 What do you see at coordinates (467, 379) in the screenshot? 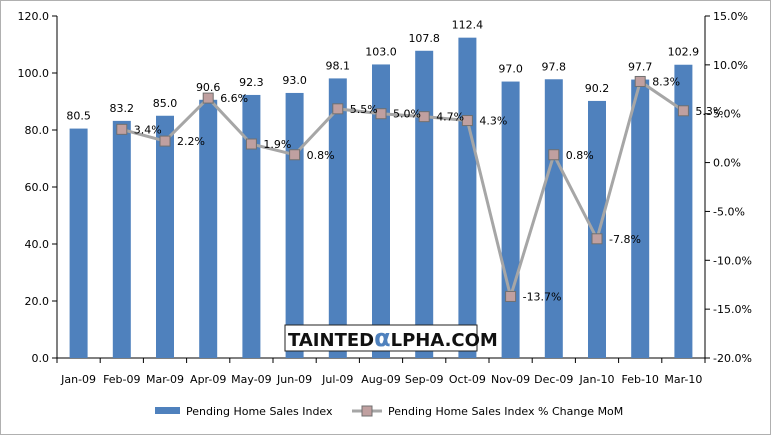
I see `x-tick-label: Oct-09` at bounding box center [467, 379].